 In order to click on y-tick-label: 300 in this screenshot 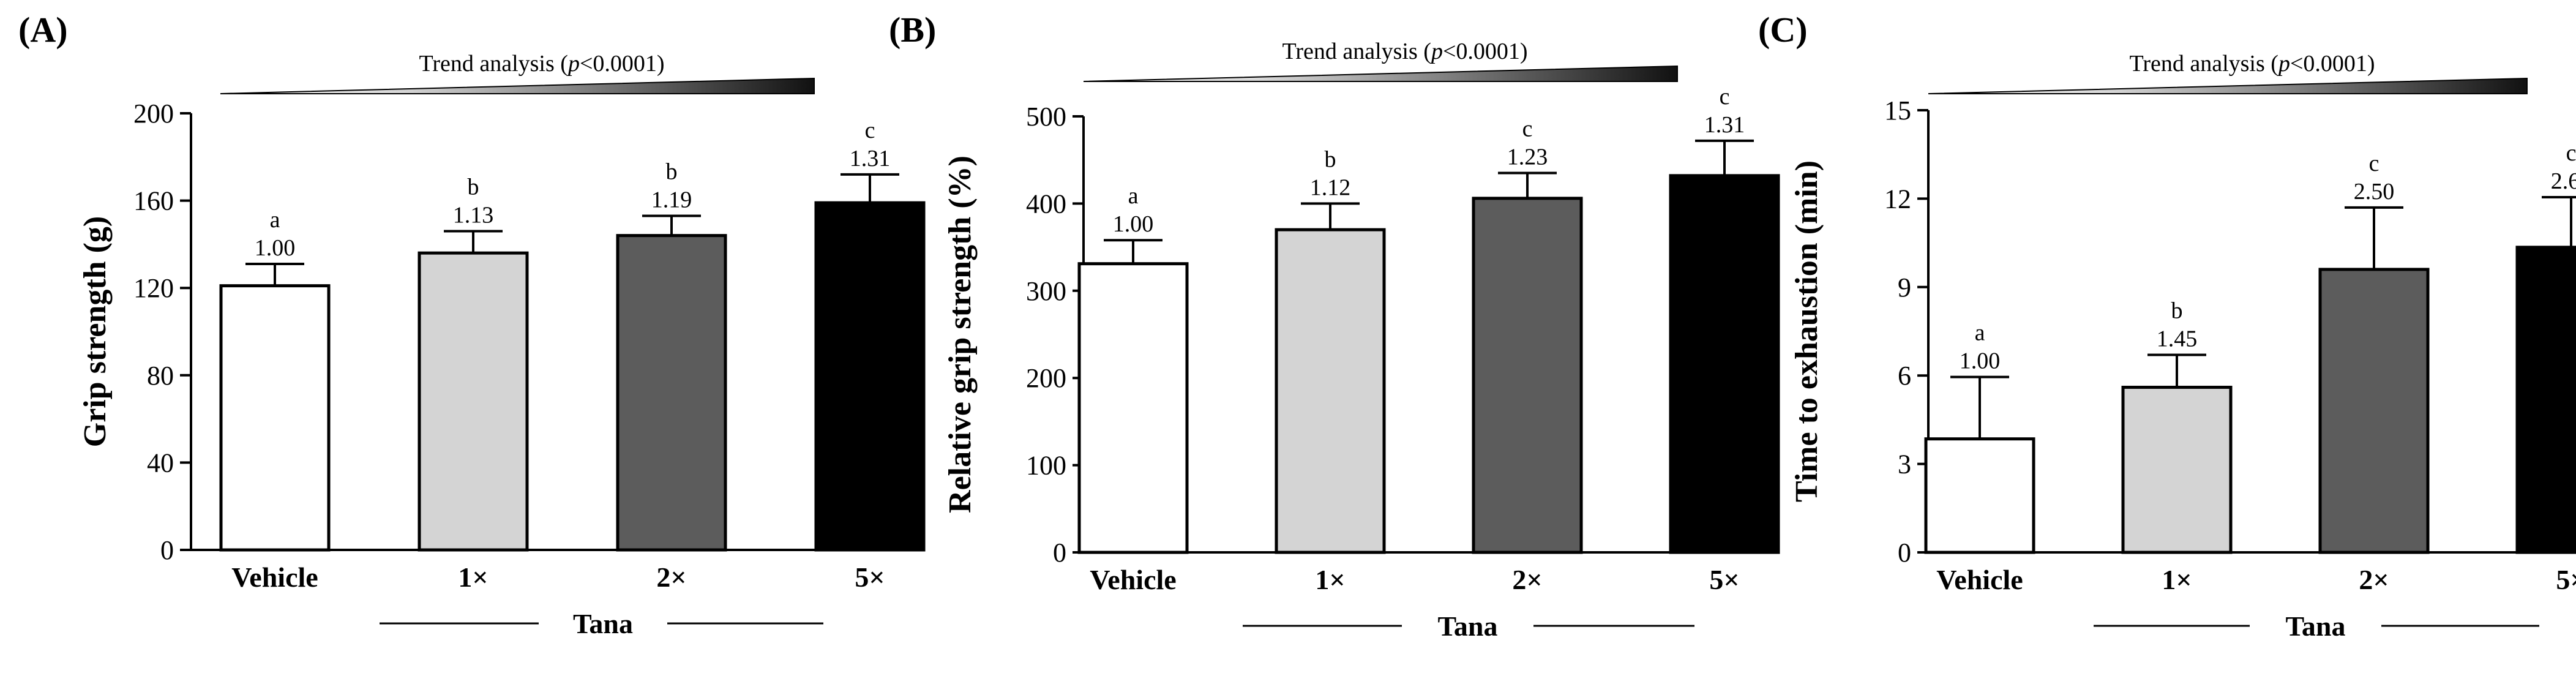, I will do `click(1046, 291)`.